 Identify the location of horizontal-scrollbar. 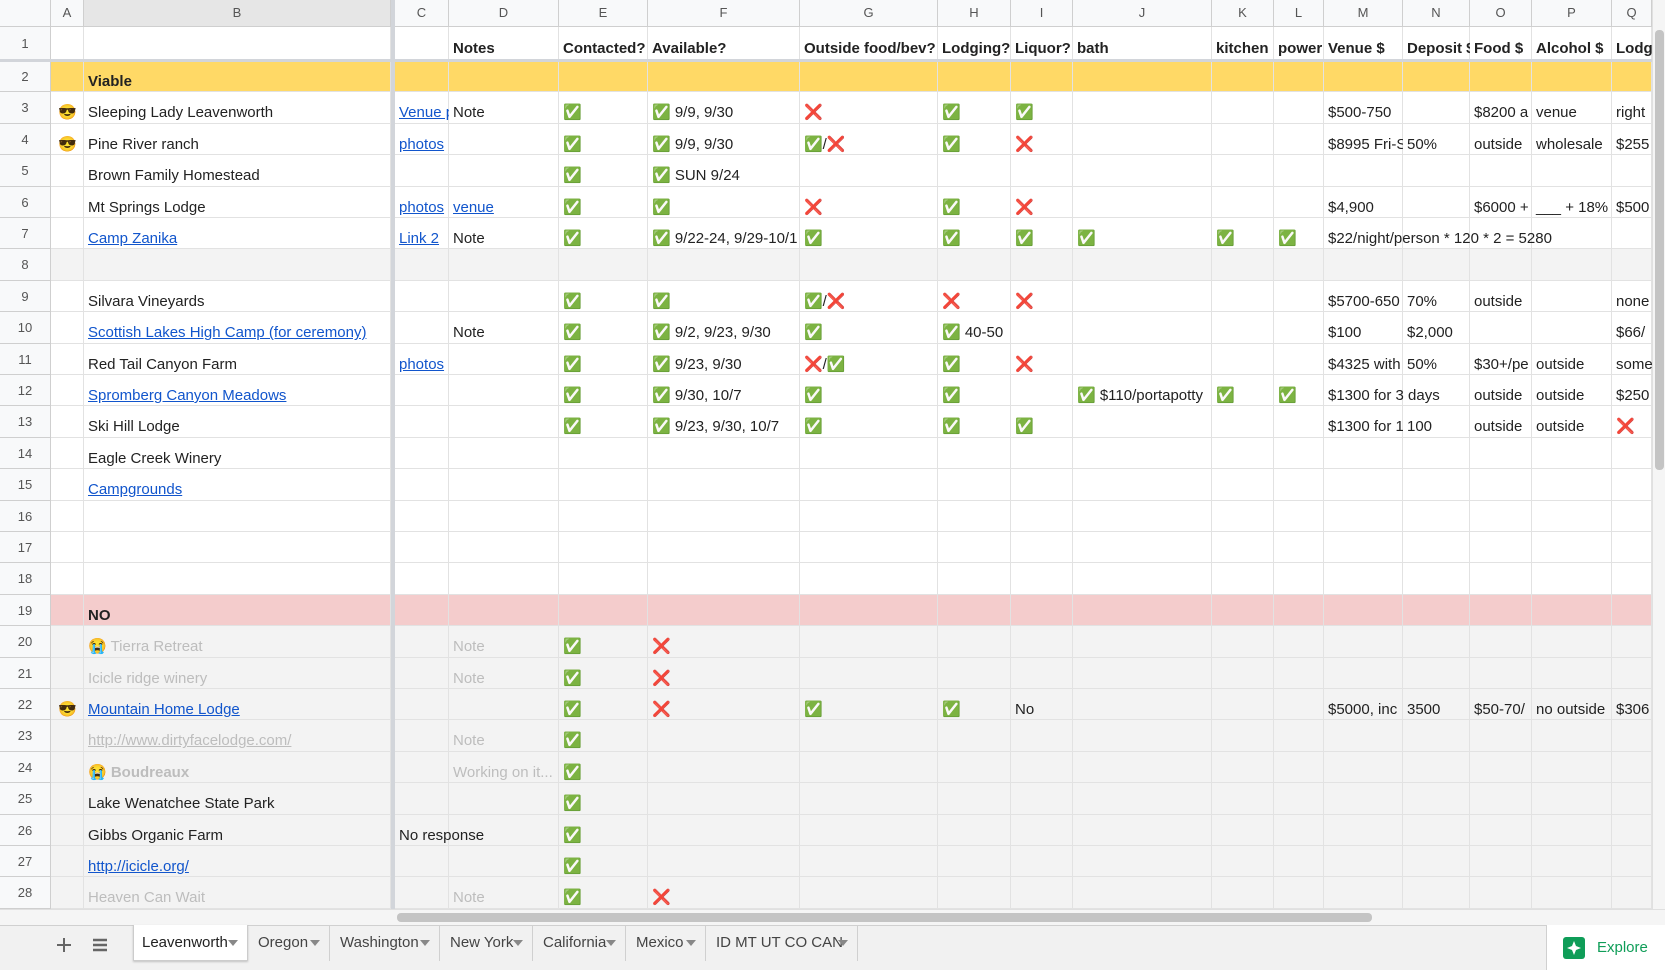
(832, 917).